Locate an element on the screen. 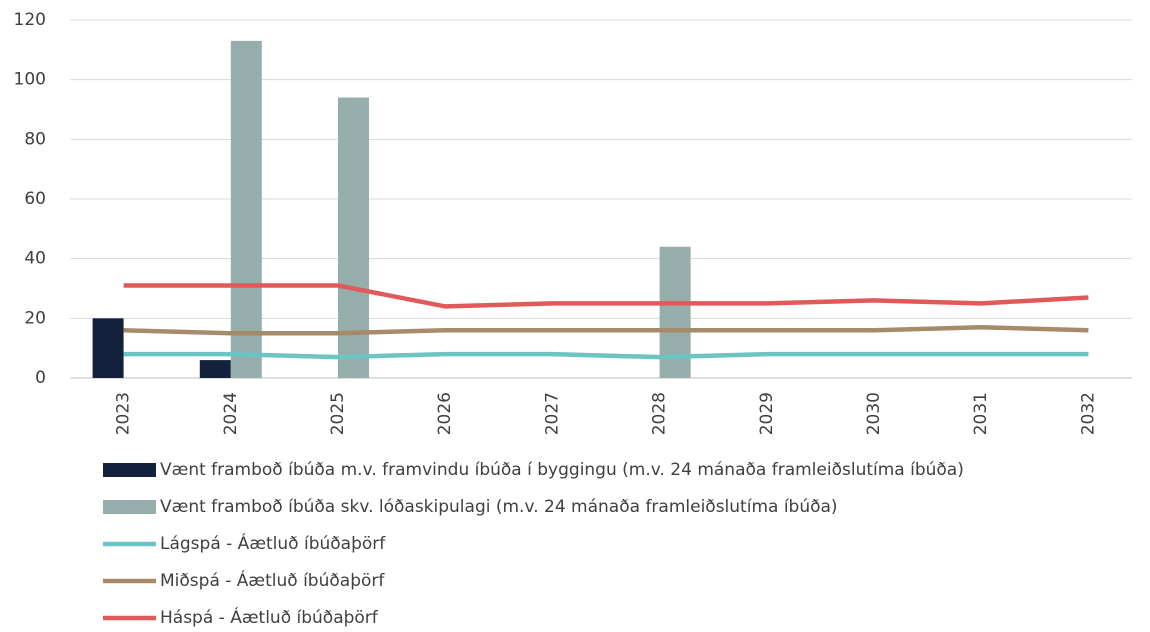 The width and height of the screenshot is (1150, 632). x-tick-label: 2030 is located at coordinates (874, 413).